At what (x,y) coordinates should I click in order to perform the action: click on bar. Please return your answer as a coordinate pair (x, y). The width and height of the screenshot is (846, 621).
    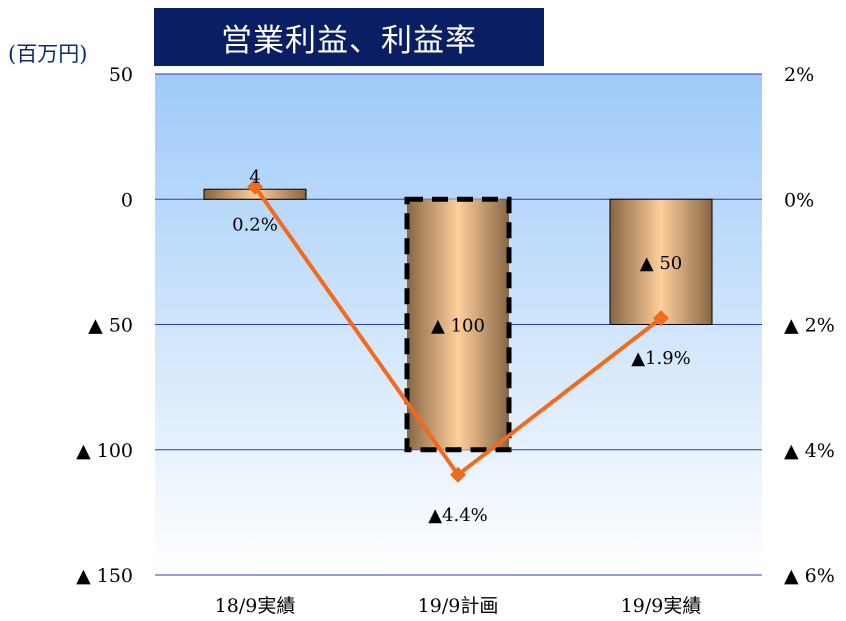
    Looking at the image, I should click on (661, 261).